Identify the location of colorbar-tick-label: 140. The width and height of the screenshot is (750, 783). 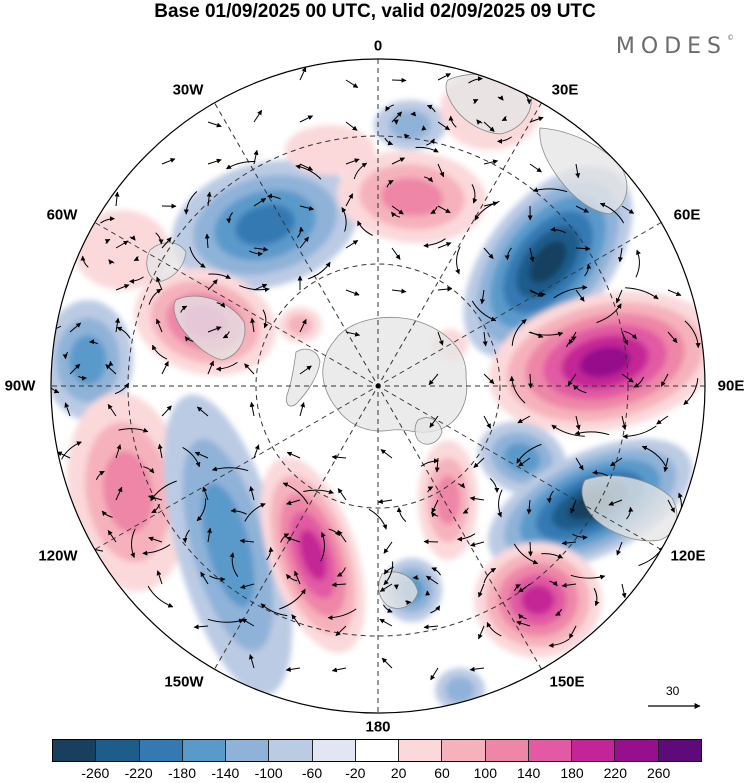
(528, 773).